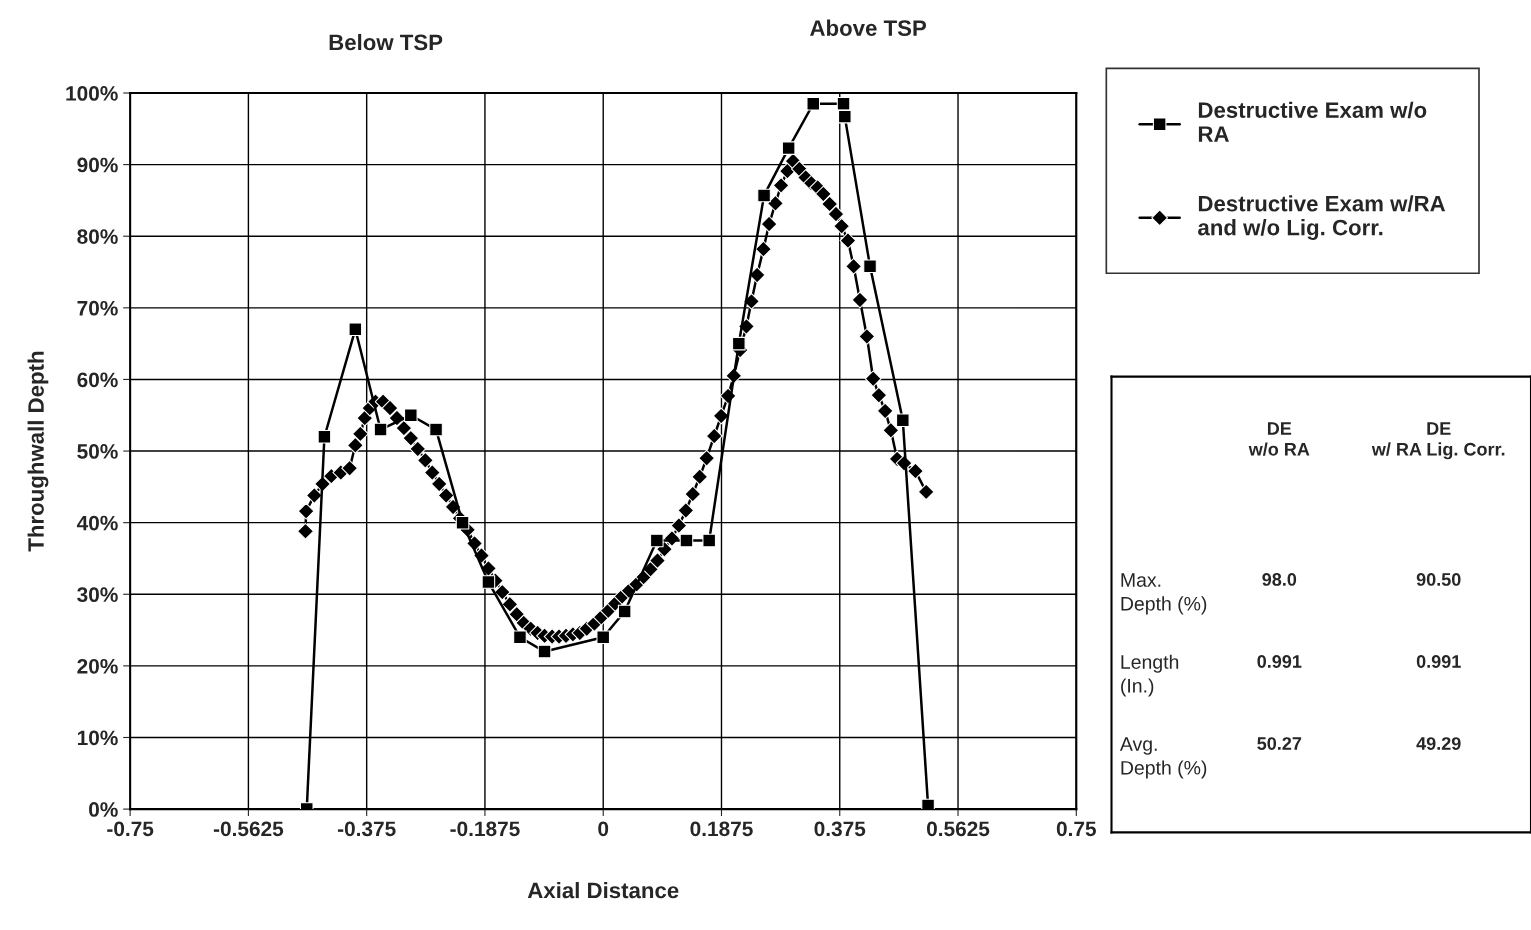 The image size is (1531, 930). I want to click on text: Max. Depth (%), so click(1164, 594).